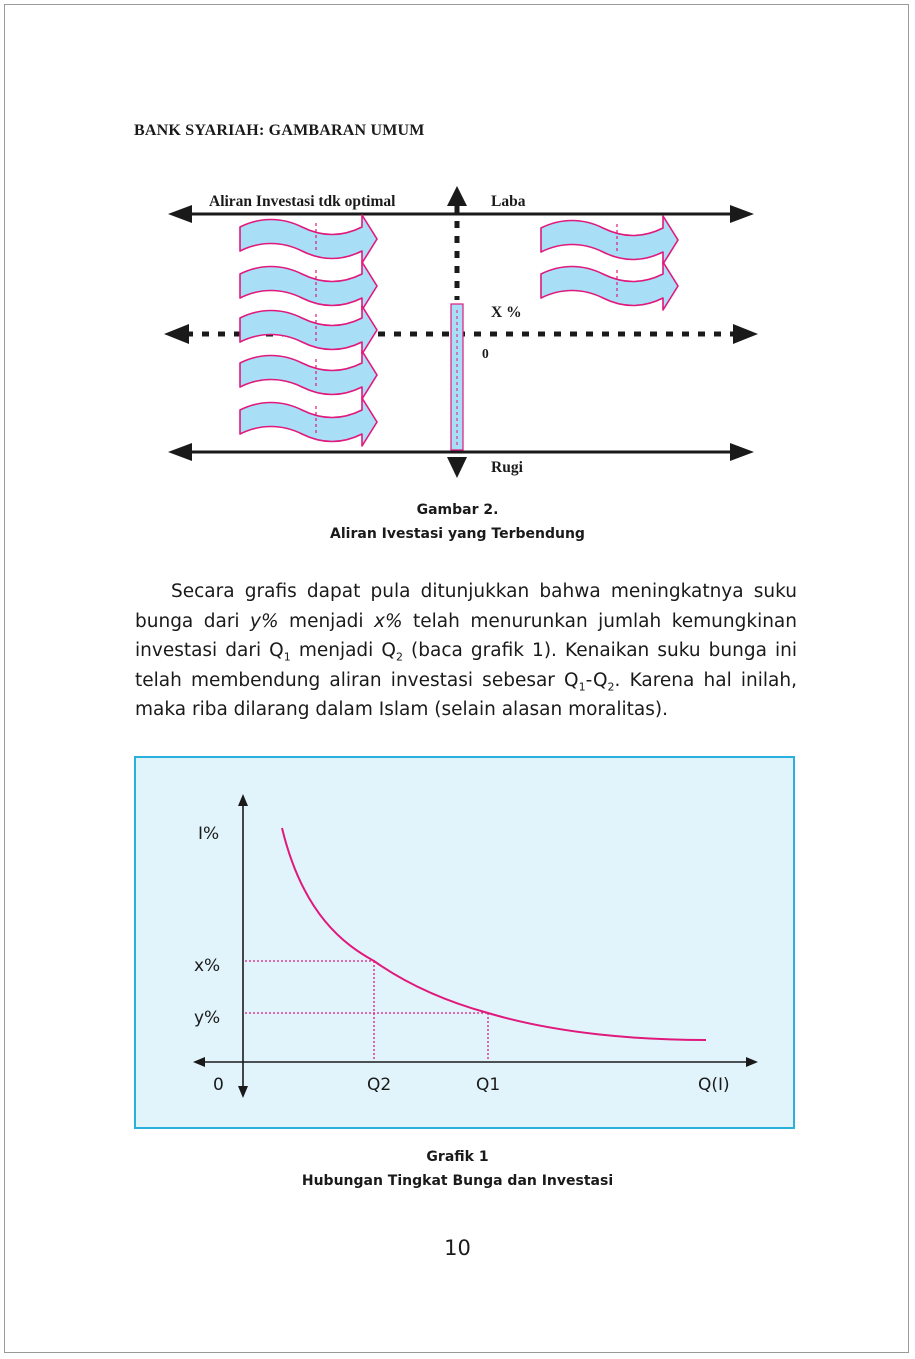  Describe the element at coordinates (457, 1157) in the screenshot. I see `grafik-1-caption-title: Grafik 1` at that location.